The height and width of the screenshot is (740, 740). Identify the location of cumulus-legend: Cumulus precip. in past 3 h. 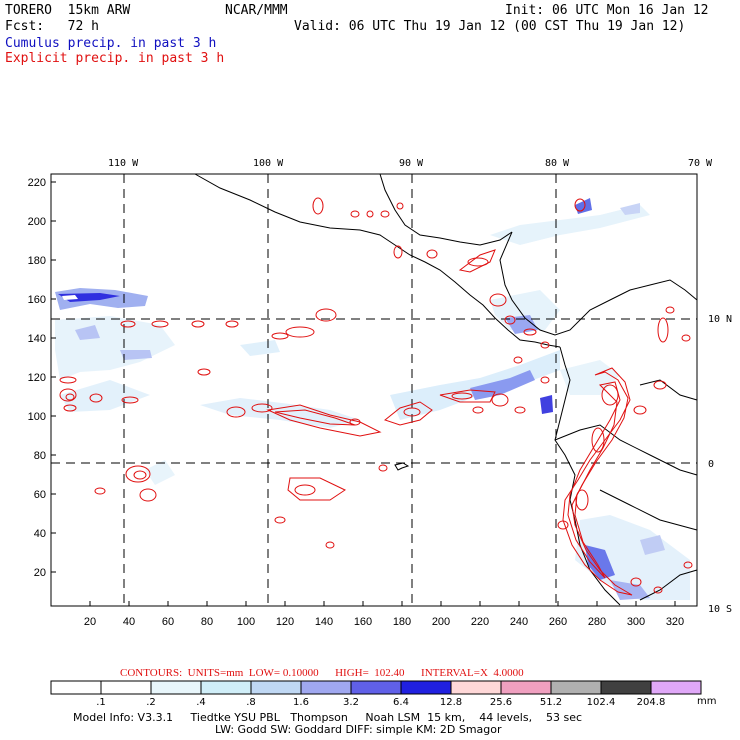
(111, 43).